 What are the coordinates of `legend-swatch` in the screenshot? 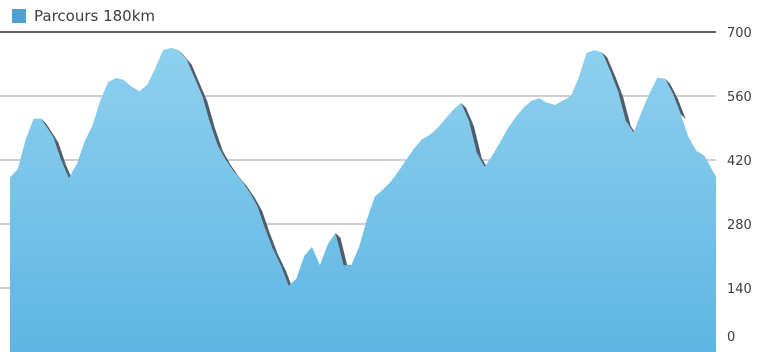 It's located at (19, 16).